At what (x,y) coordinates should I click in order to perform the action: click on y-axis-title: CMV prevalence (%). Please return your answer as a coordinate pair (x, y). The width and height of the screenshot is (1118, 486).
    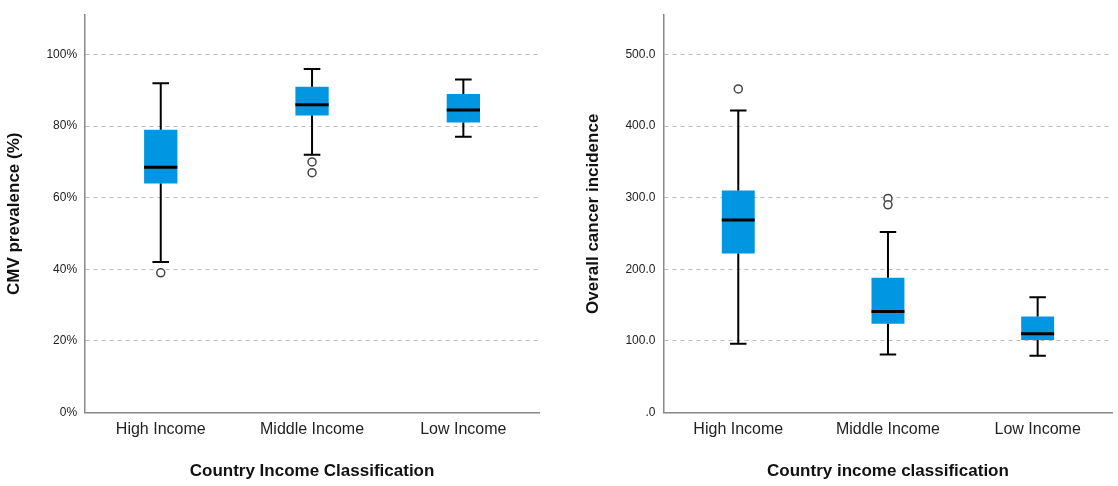
    Looking at the image, I should click on (13, 214).